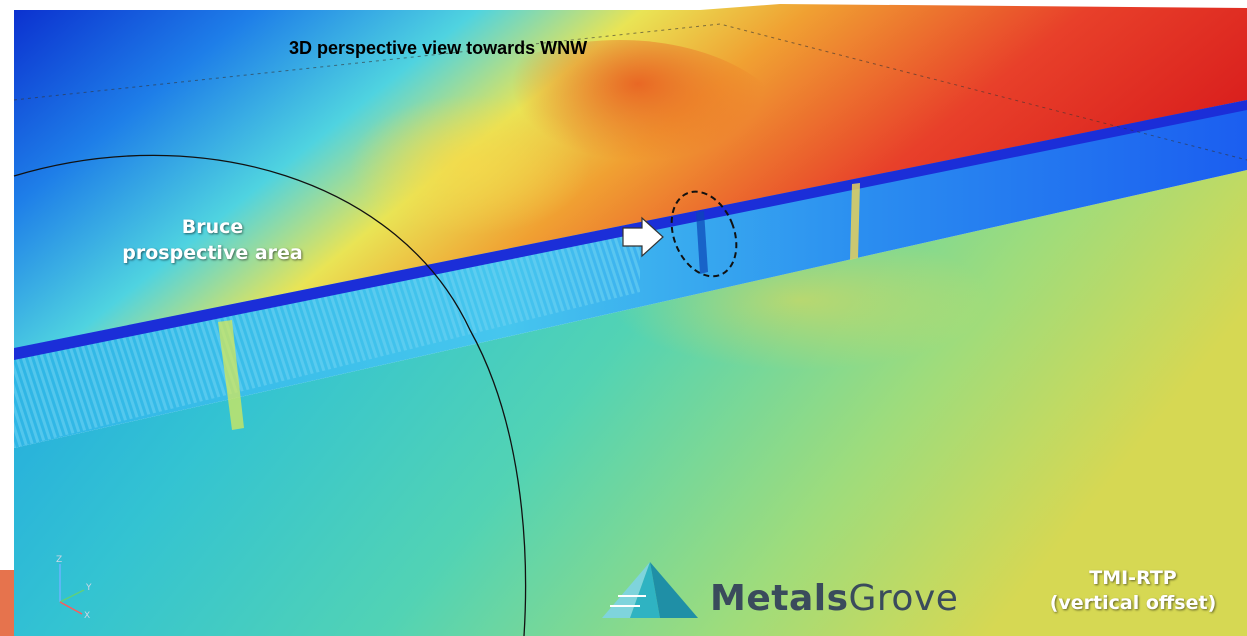  I want to click on logo-bold-part: Metals, so click(779, 598).